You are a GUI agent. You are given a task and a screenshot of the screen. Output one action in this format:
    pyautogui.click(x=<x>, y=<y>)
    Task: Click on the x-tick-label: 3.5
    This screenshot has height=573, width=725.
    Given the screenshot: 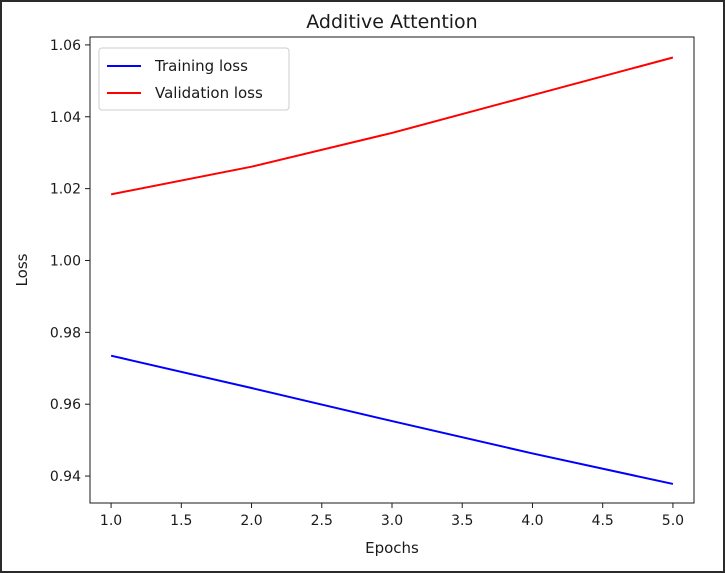 What is the action you would take?
    pyautogui.click(x=462, y=521)
    